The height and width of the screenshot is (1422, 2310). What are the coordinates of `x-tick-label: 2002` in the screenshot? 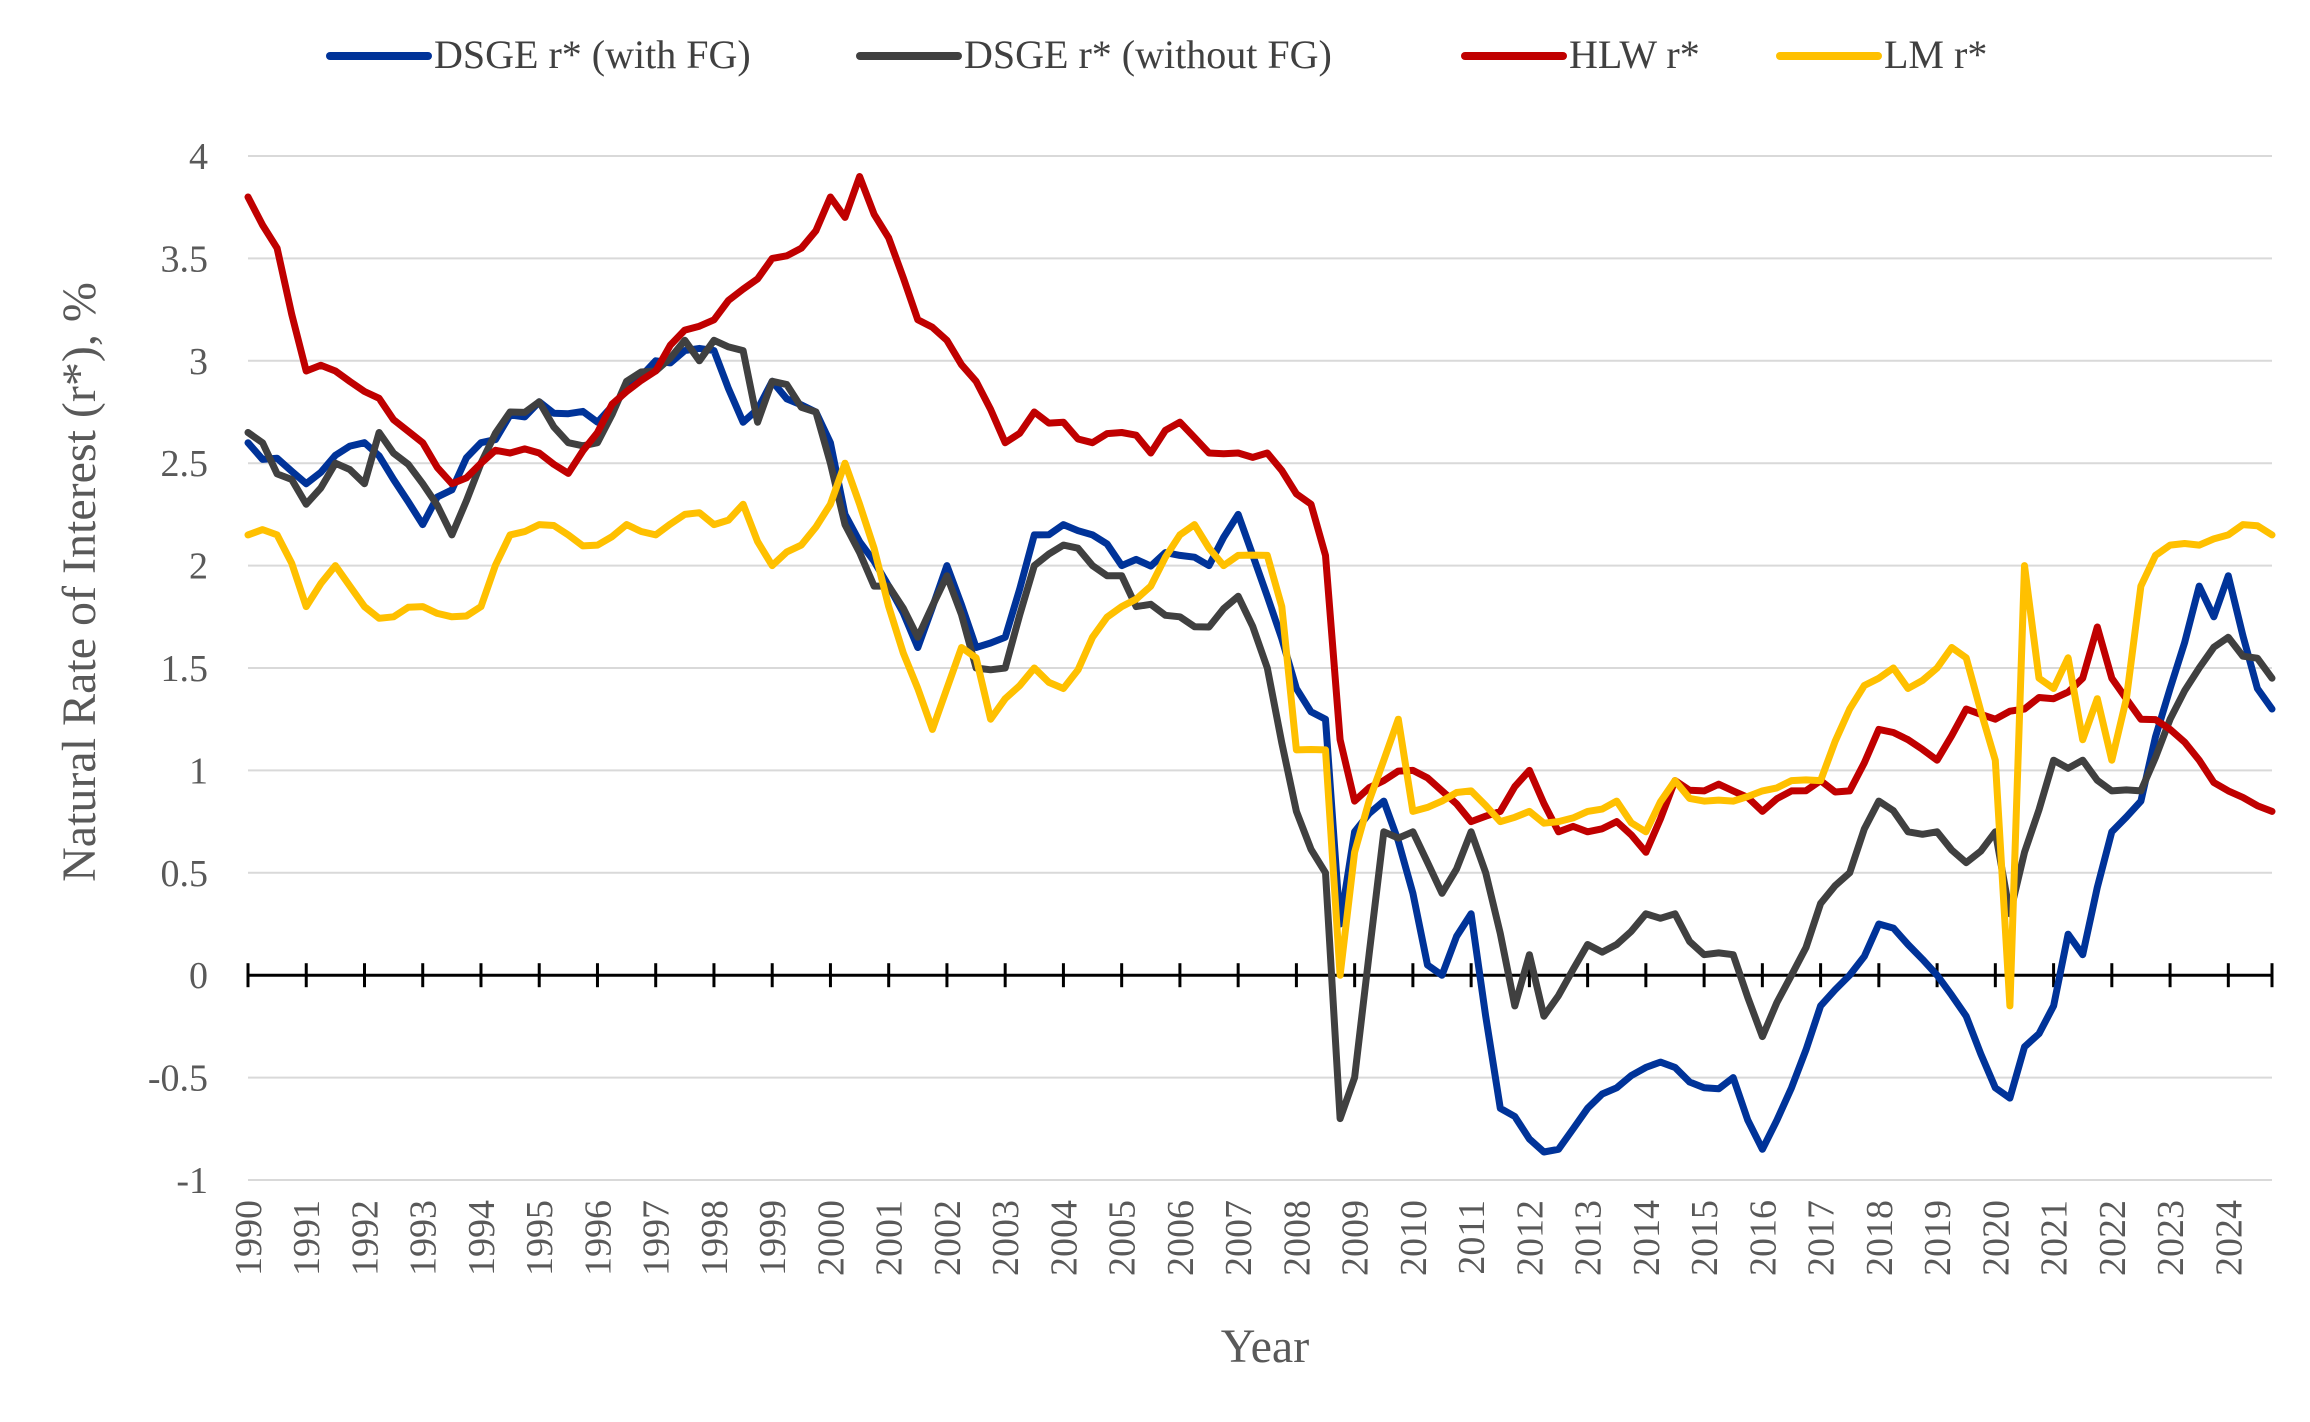 It's located at (948, 1238).